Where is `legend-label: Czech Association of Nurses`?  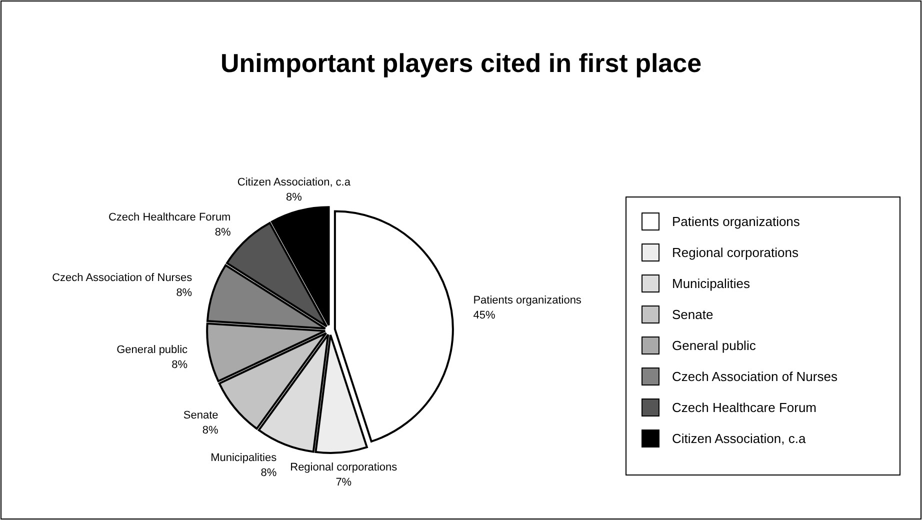
legend-label: Czech Association of Nurses is located at coordinates (755, 376).